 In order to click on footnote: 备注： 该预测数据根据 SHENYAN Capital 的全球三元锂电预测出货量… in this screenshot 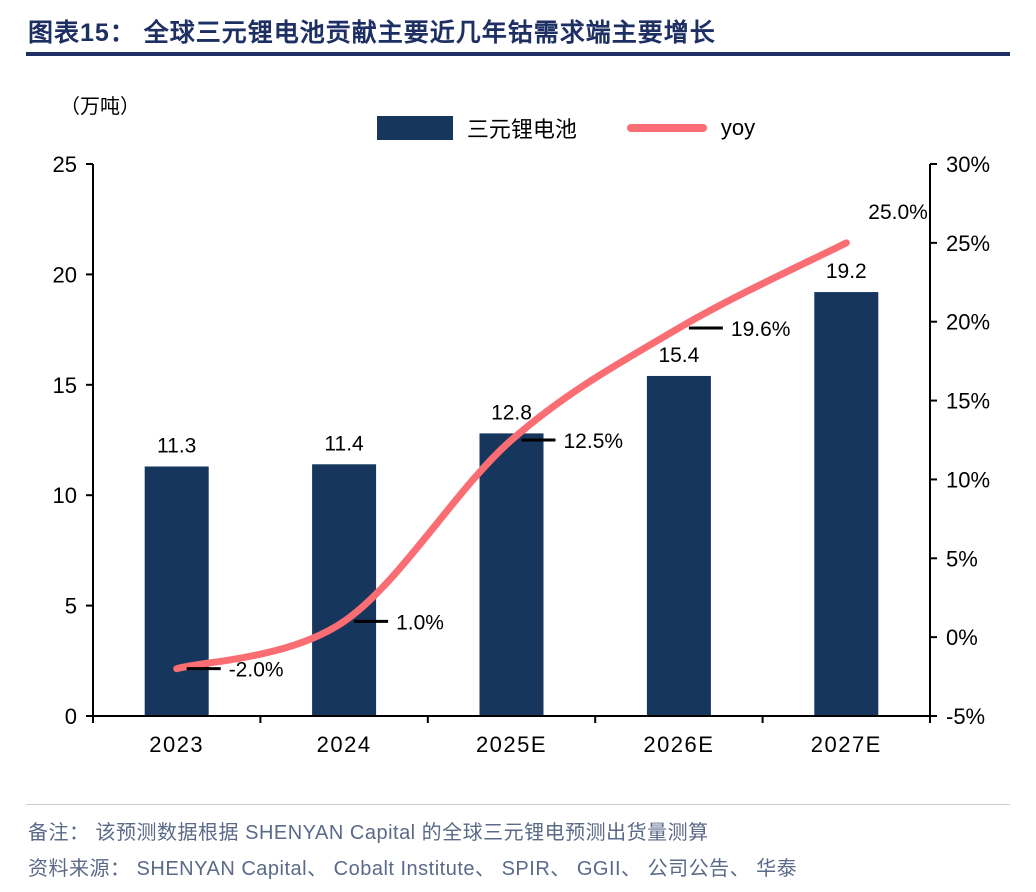, I will do `click(368, 833)`.